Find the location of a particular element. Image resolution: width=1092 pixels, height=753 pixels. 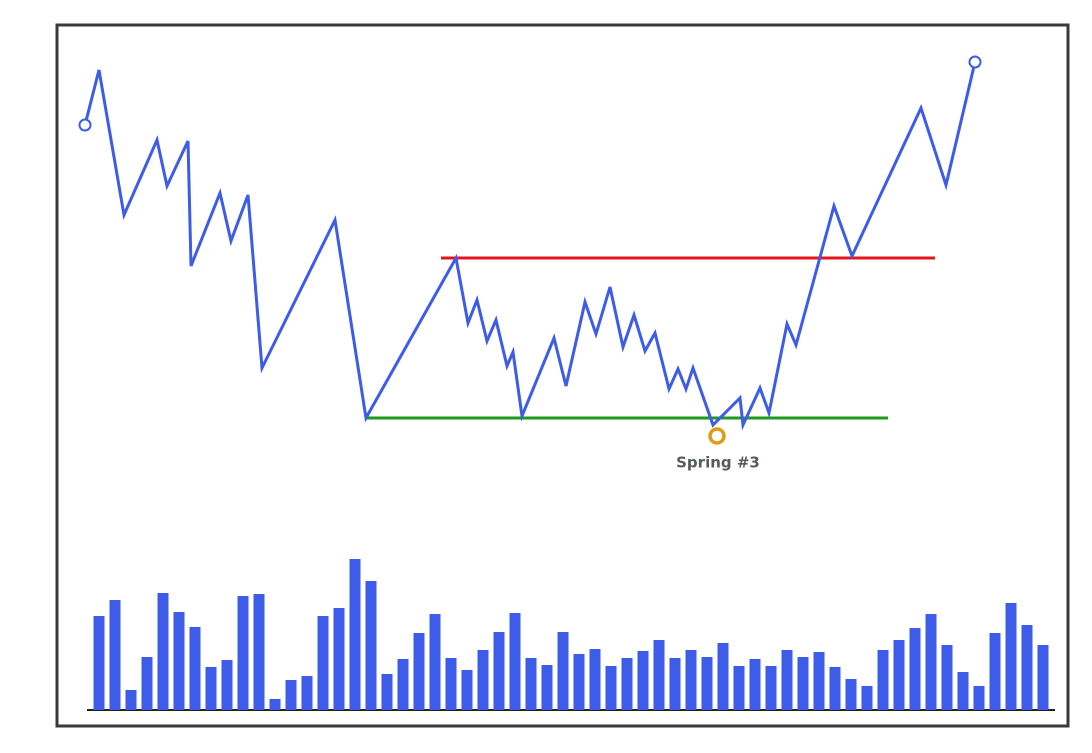

annotation-label: Spring #3 is located at coordinates (718, 463).